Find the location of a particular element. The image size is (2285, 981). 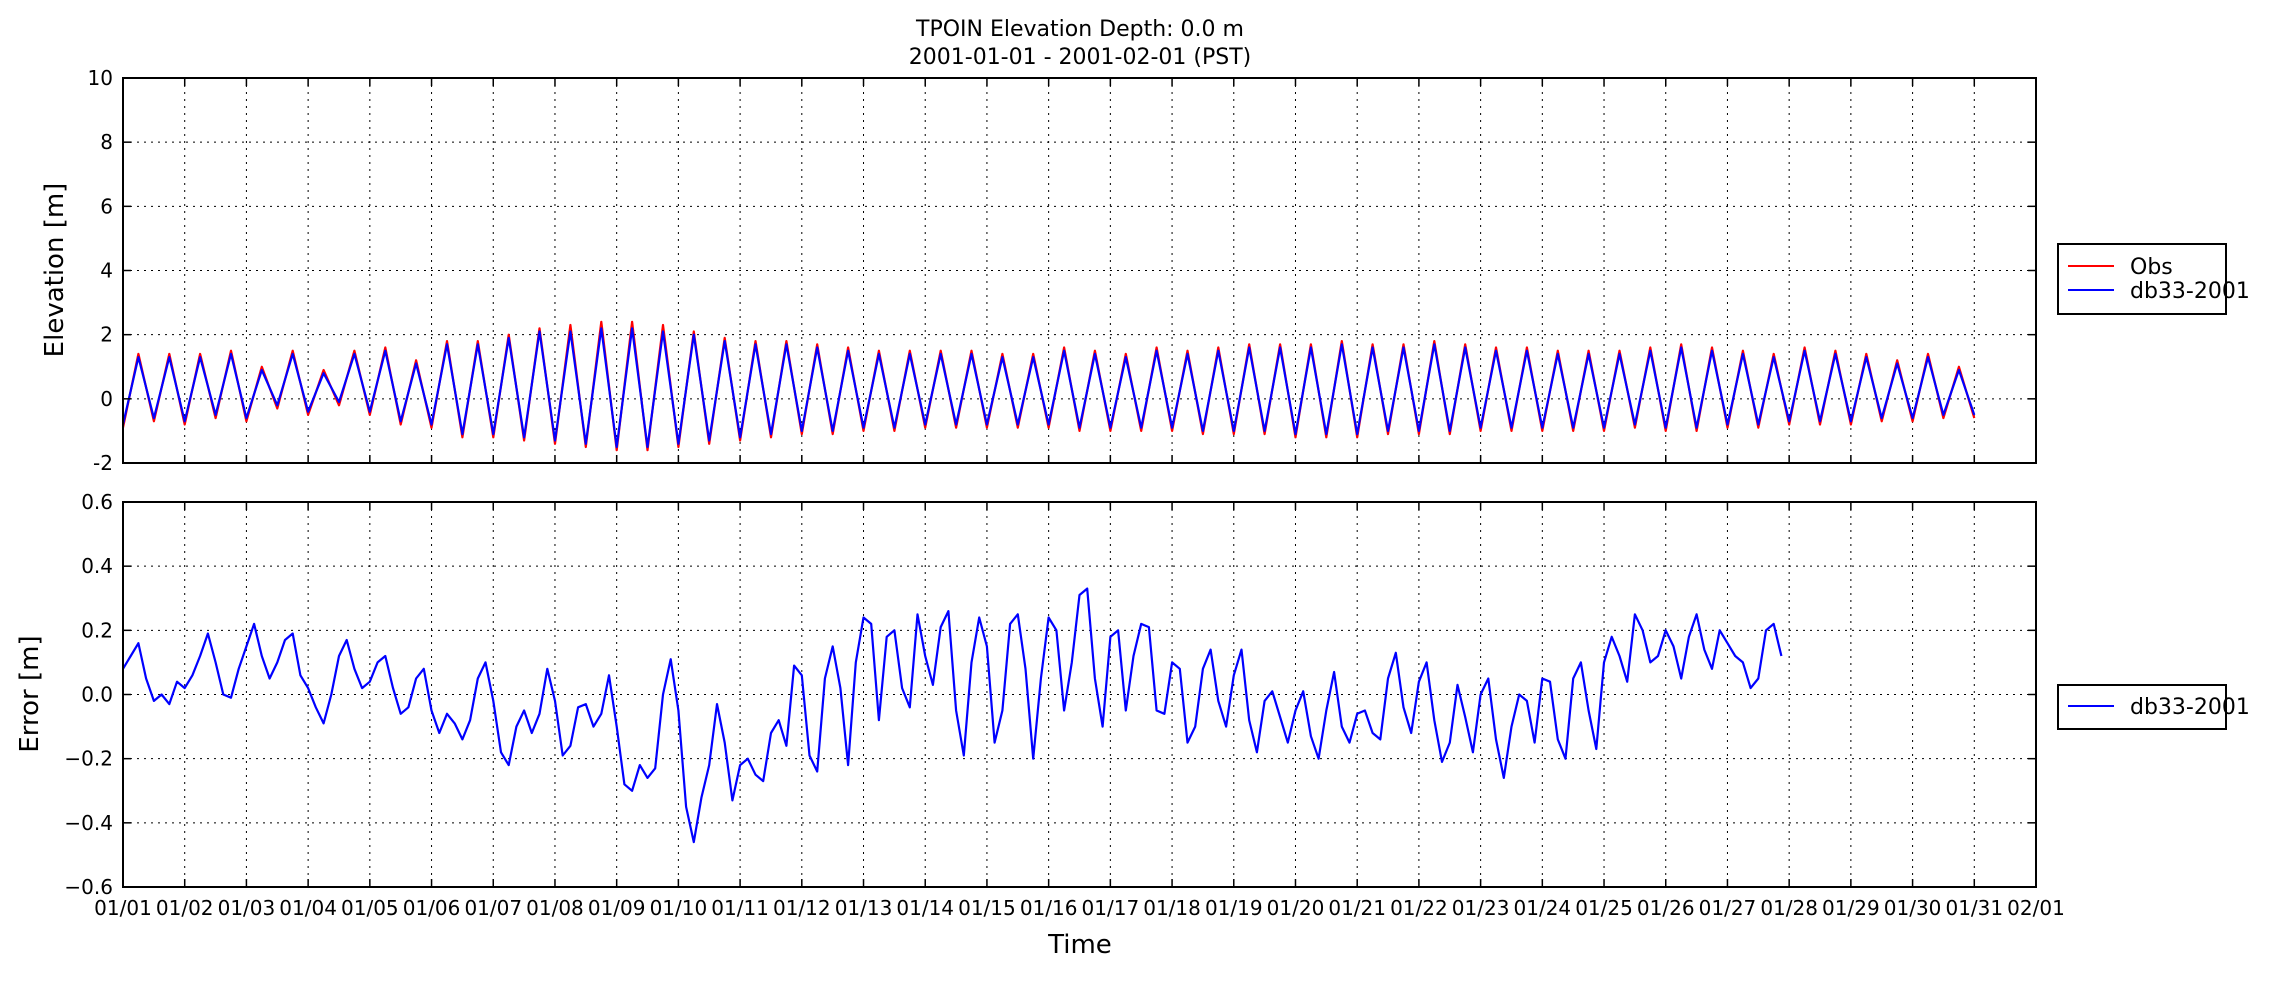

elevation-legend-frame is located at coordinates (2142, 279).